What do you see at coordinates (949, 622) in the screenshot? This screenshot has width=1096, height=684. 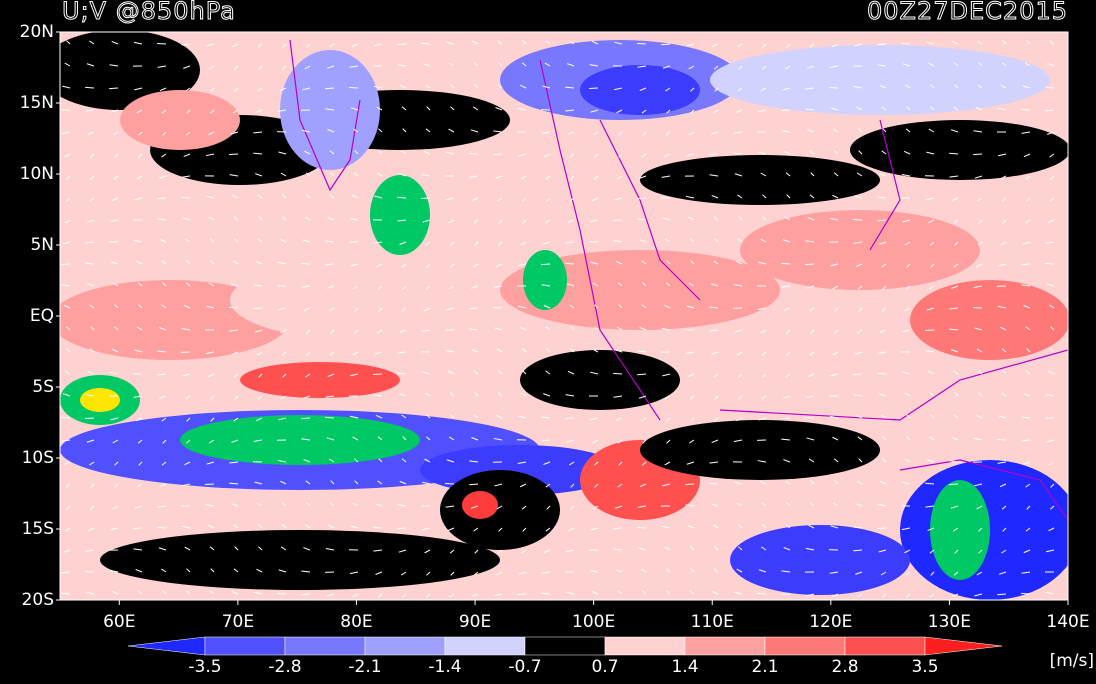 I see `x-tick-label: 130E` at bounding box center [949, 622].